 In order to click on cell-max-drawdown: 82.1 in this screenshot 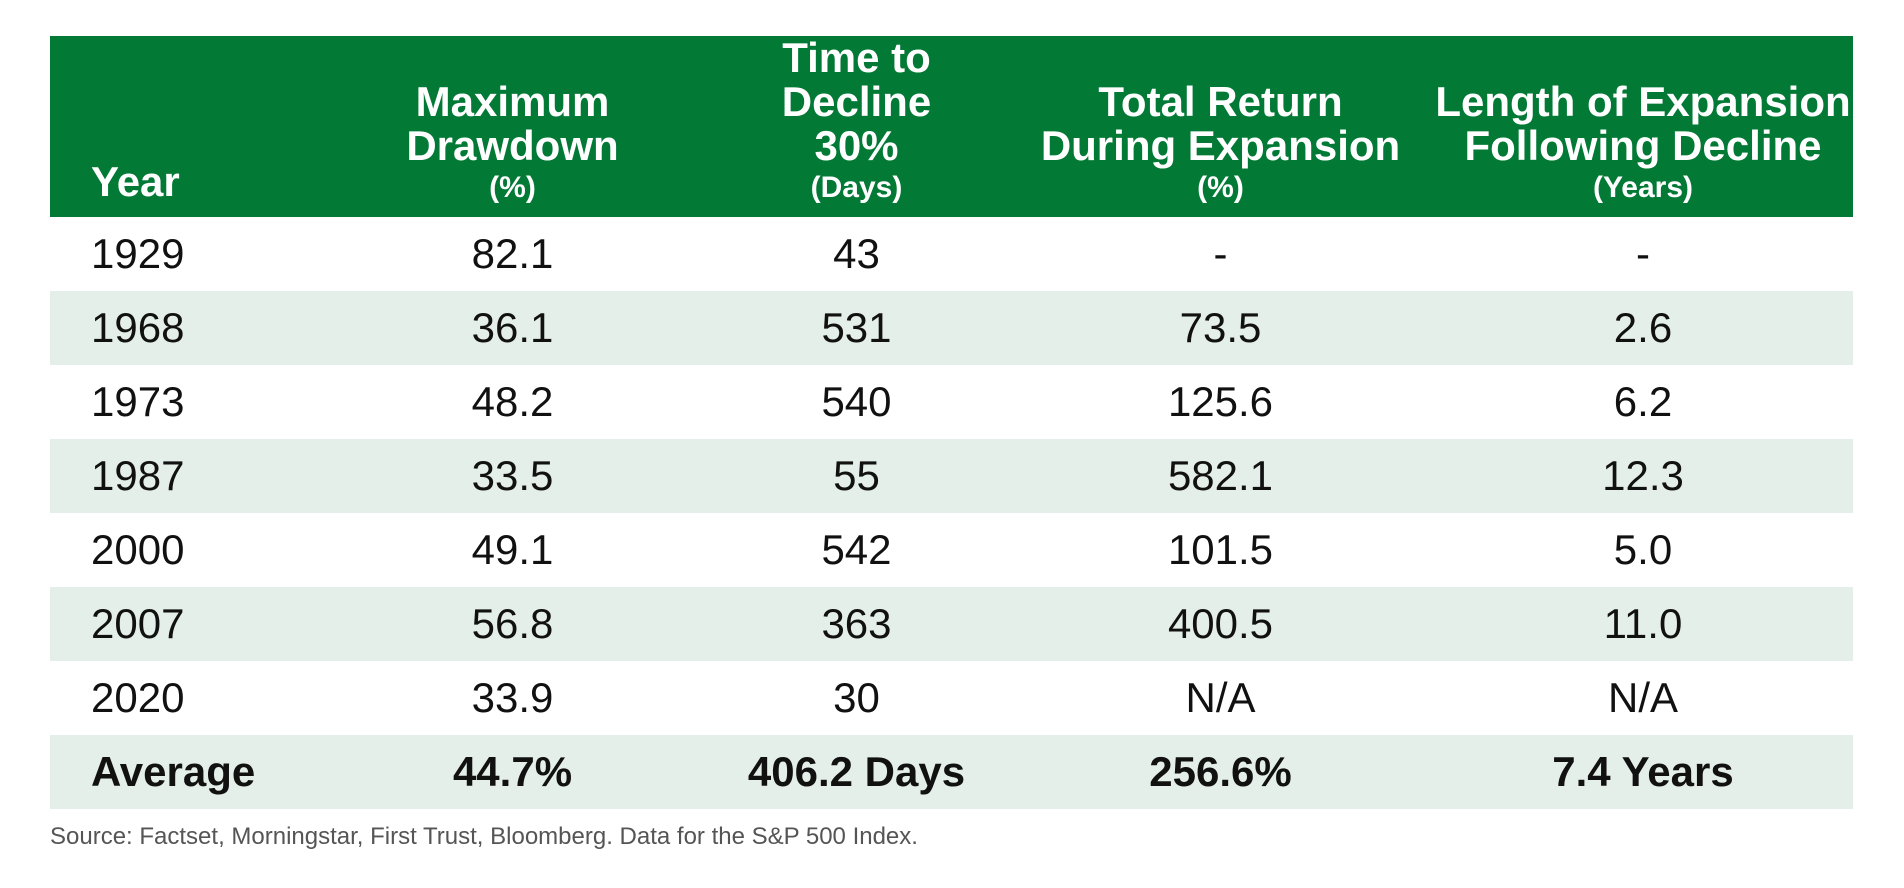, I will do `click(512, 253)`.